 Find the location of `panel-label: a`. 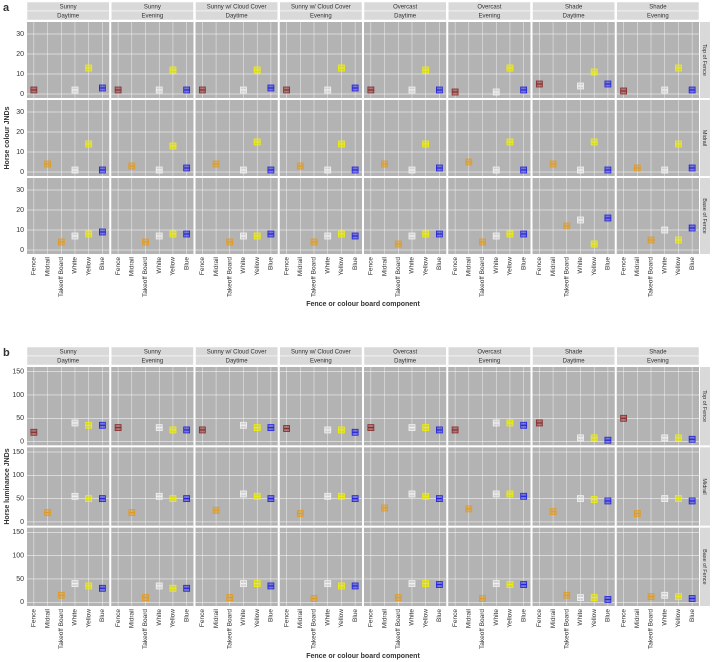

panel-label: a is located at coordinates (6, 8).